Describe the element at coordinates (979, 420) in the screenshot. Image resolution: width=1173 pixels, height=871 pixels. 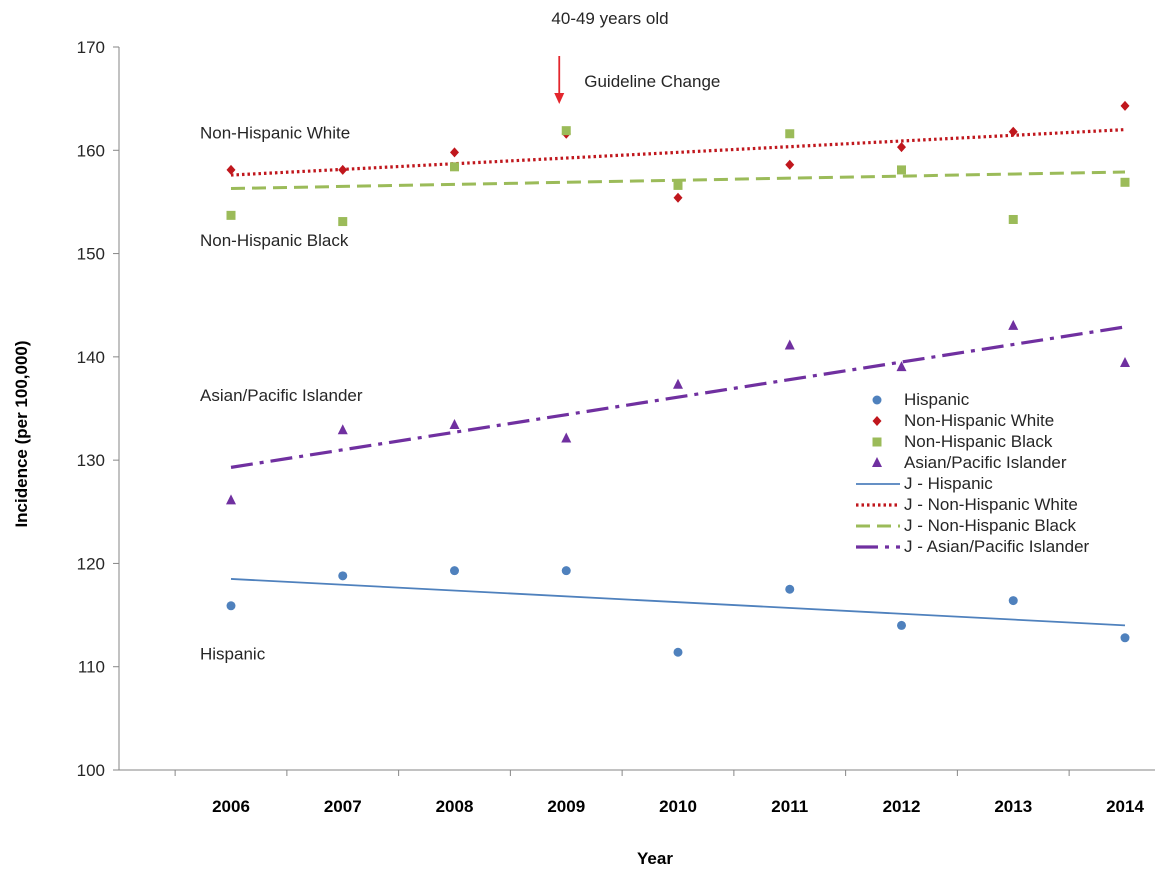
I see `legend-label: Non-Hispanic White` at that location.